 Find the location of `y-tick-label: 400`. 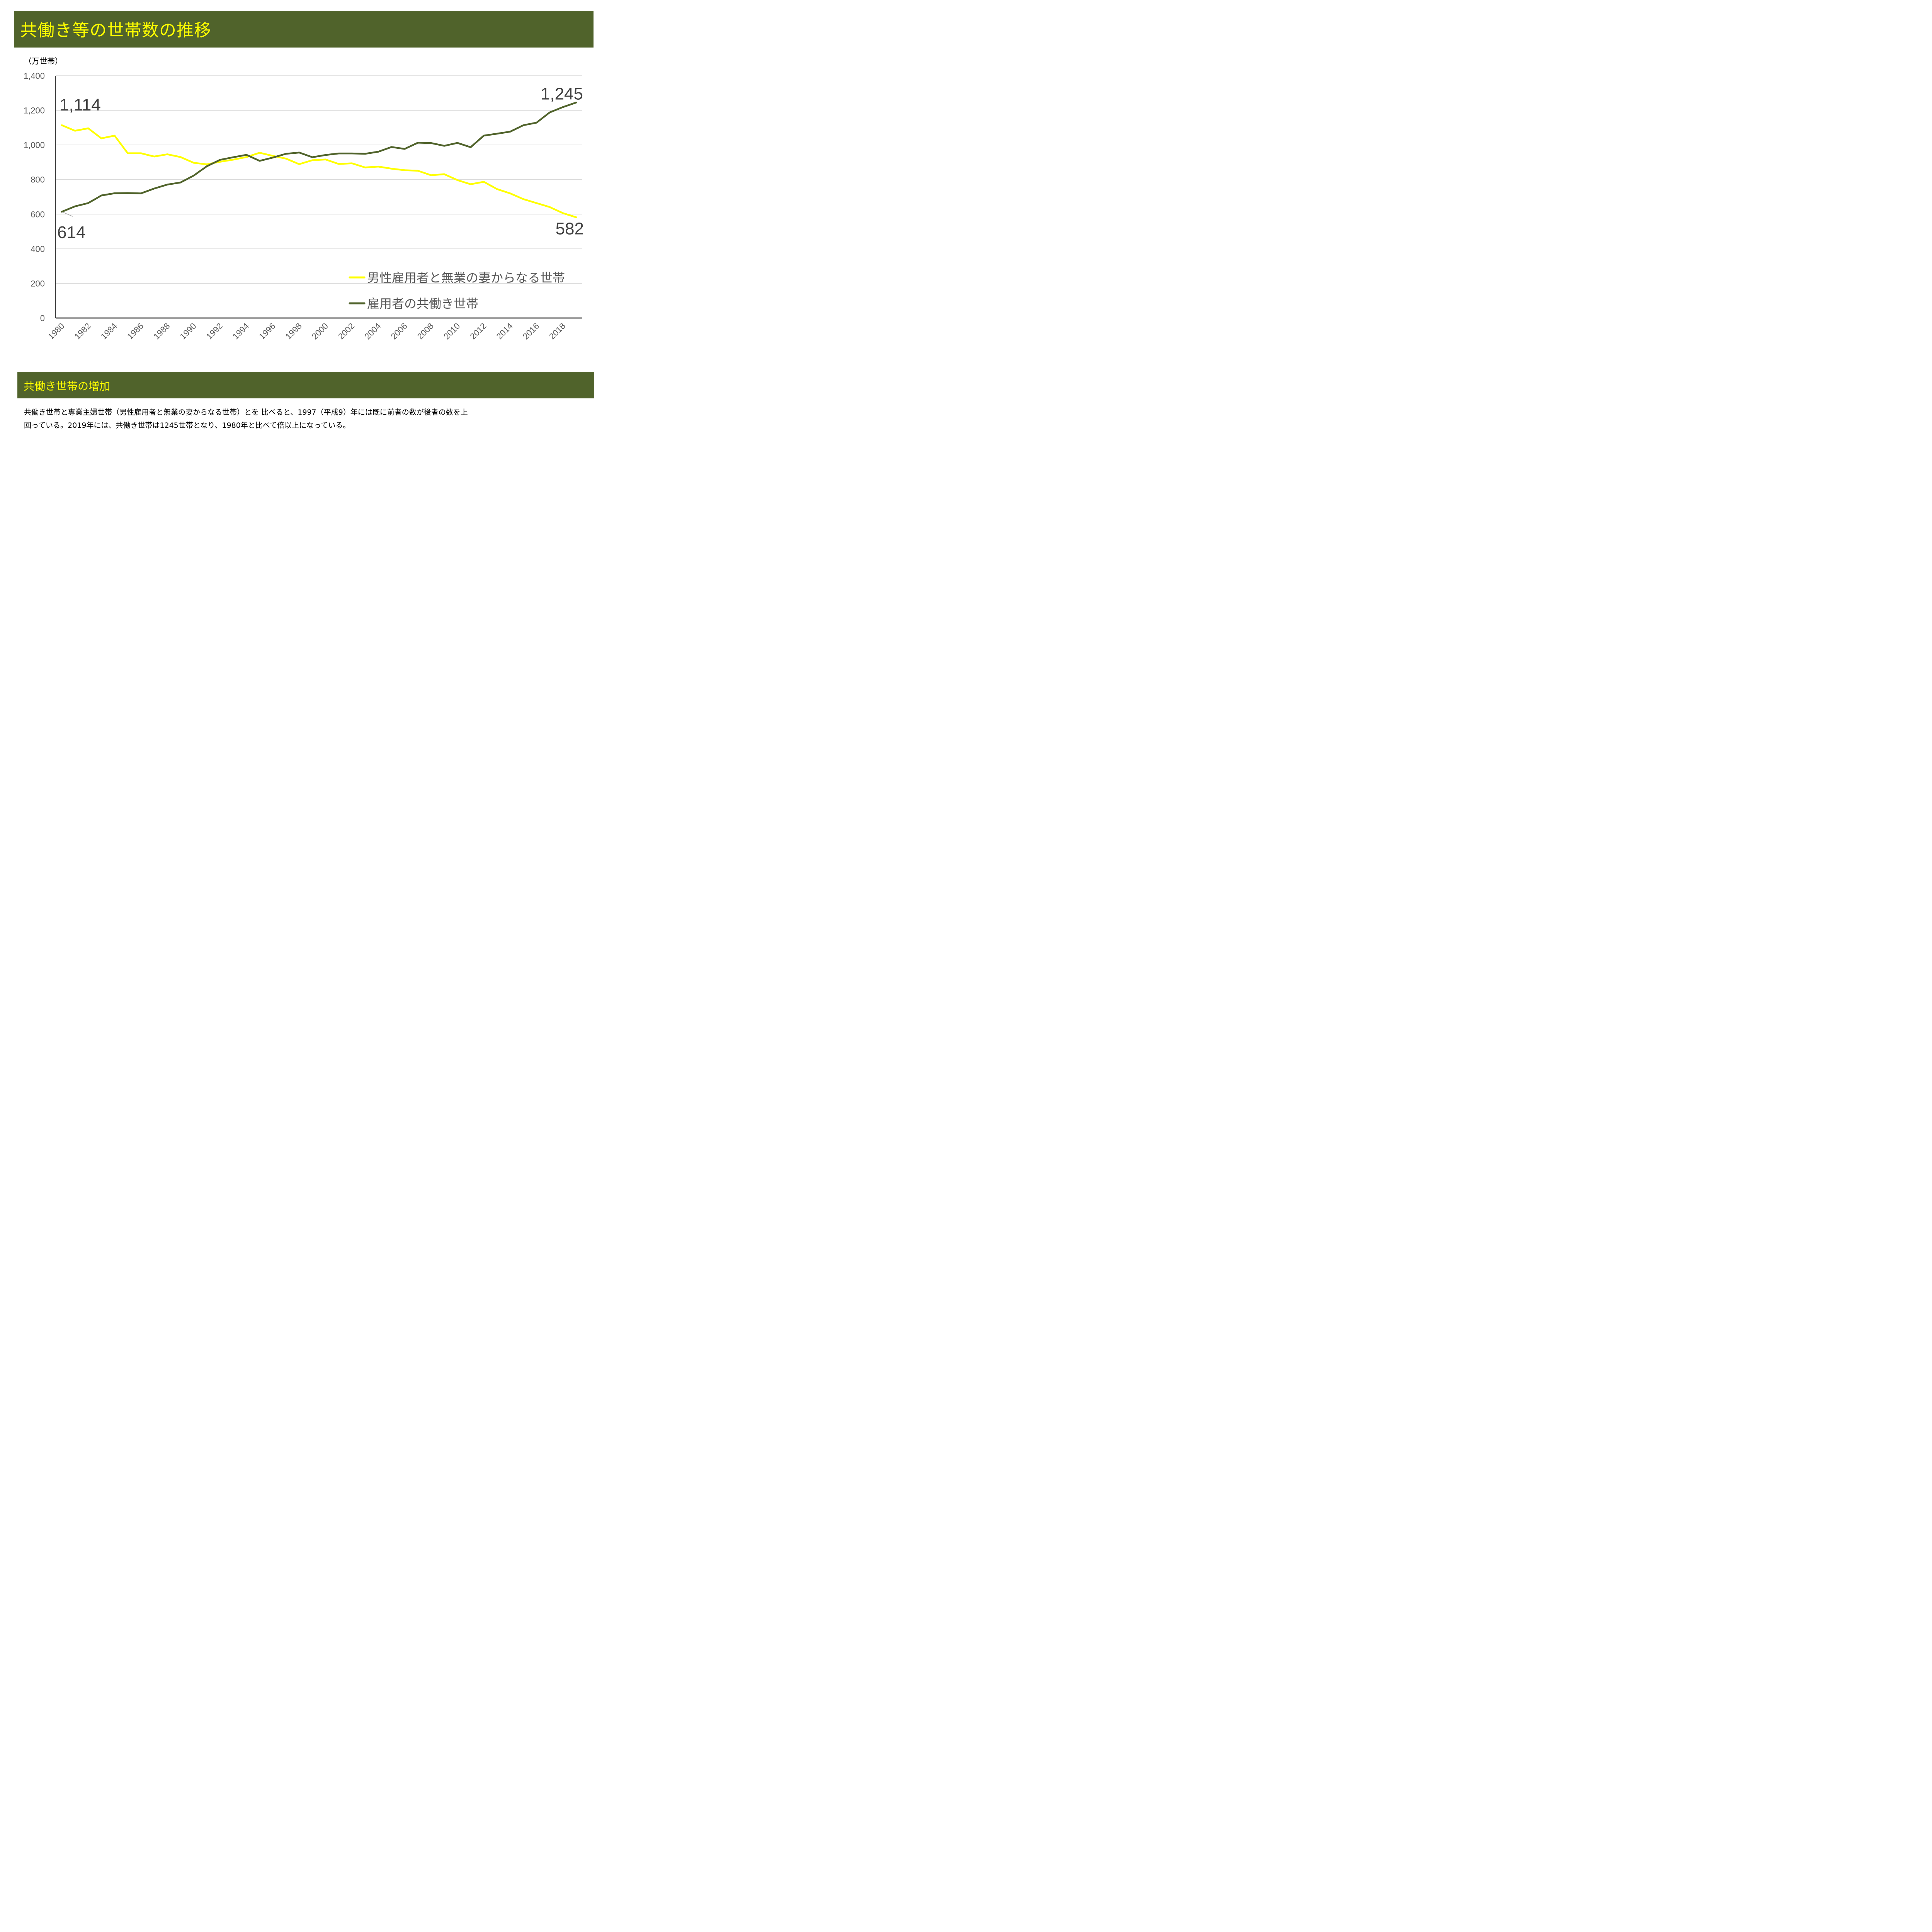

y-tick-label: 400 is located at coordinates (38, 249).